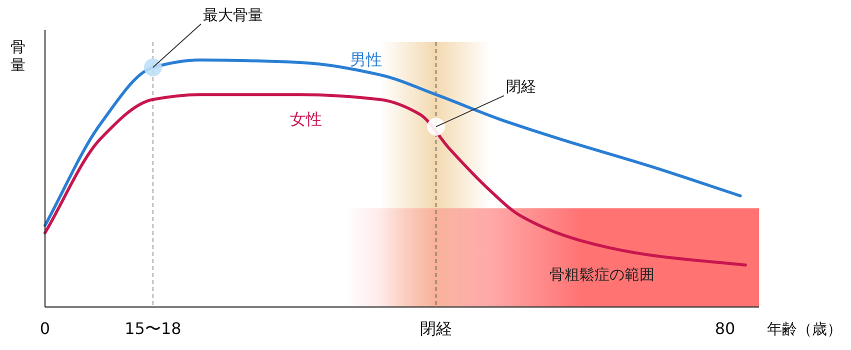 This screenshot has width=851, height=350. I want to click on annotation: 最大骨量, so click(232, 15).